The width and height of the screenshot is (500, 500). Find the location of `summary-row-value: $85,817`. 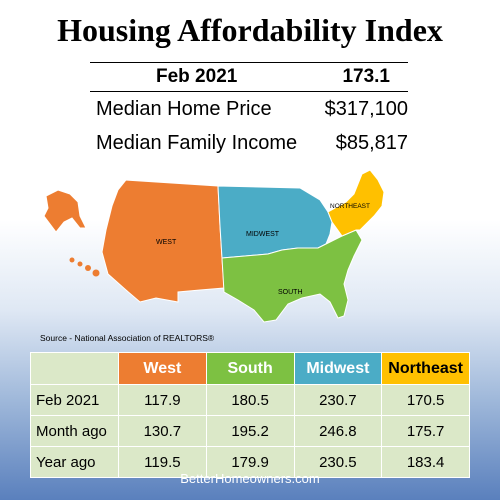

summary-row-value: $85,817 is located at coordinates (371, 142).